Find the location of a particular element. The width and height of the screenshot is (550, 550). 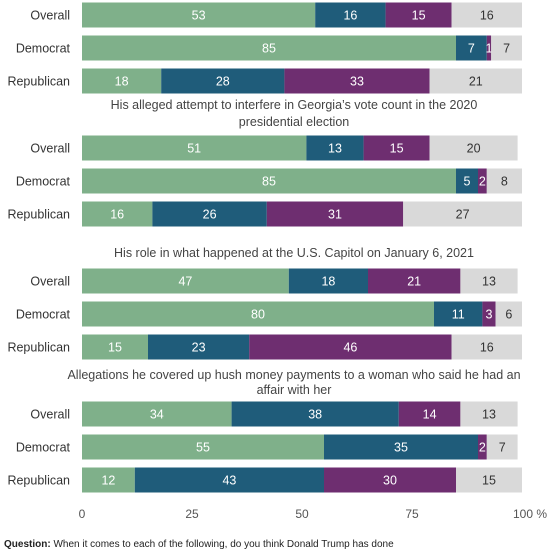

data-label: 12 is located at coordinates (108, 481).